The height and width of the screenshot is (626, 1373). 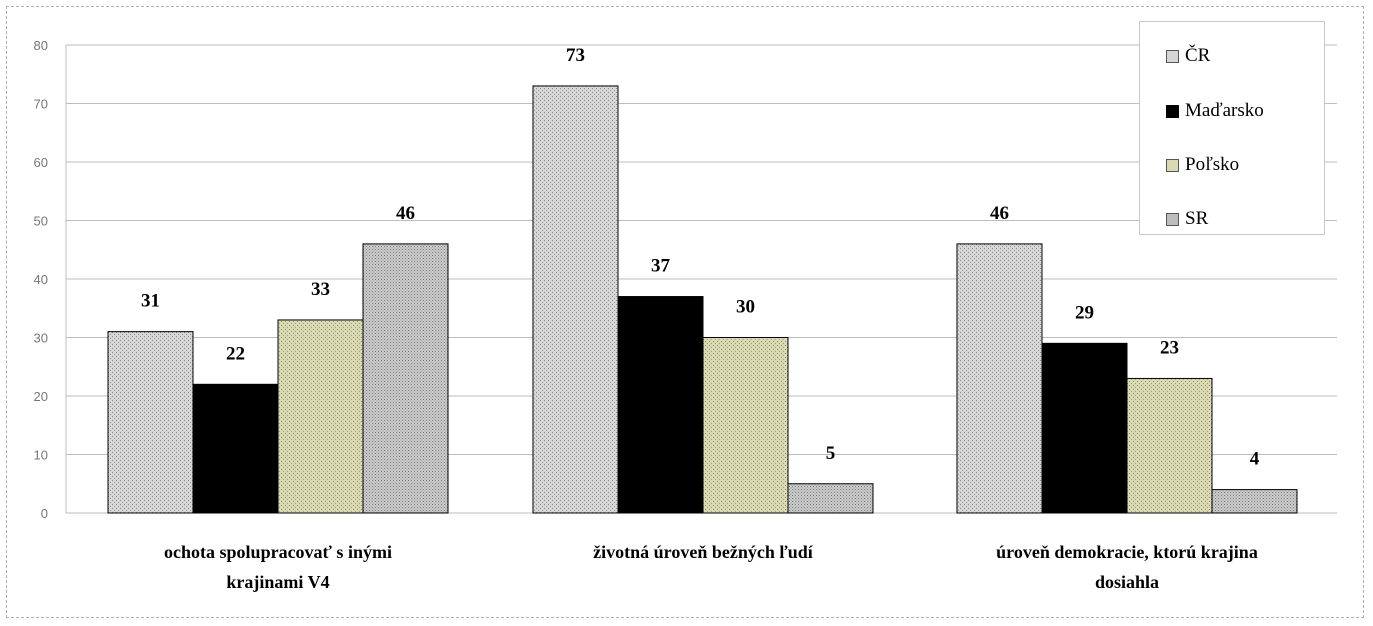 I want to click on legend-label-cr: ČR, so click(x=1198, y=55).